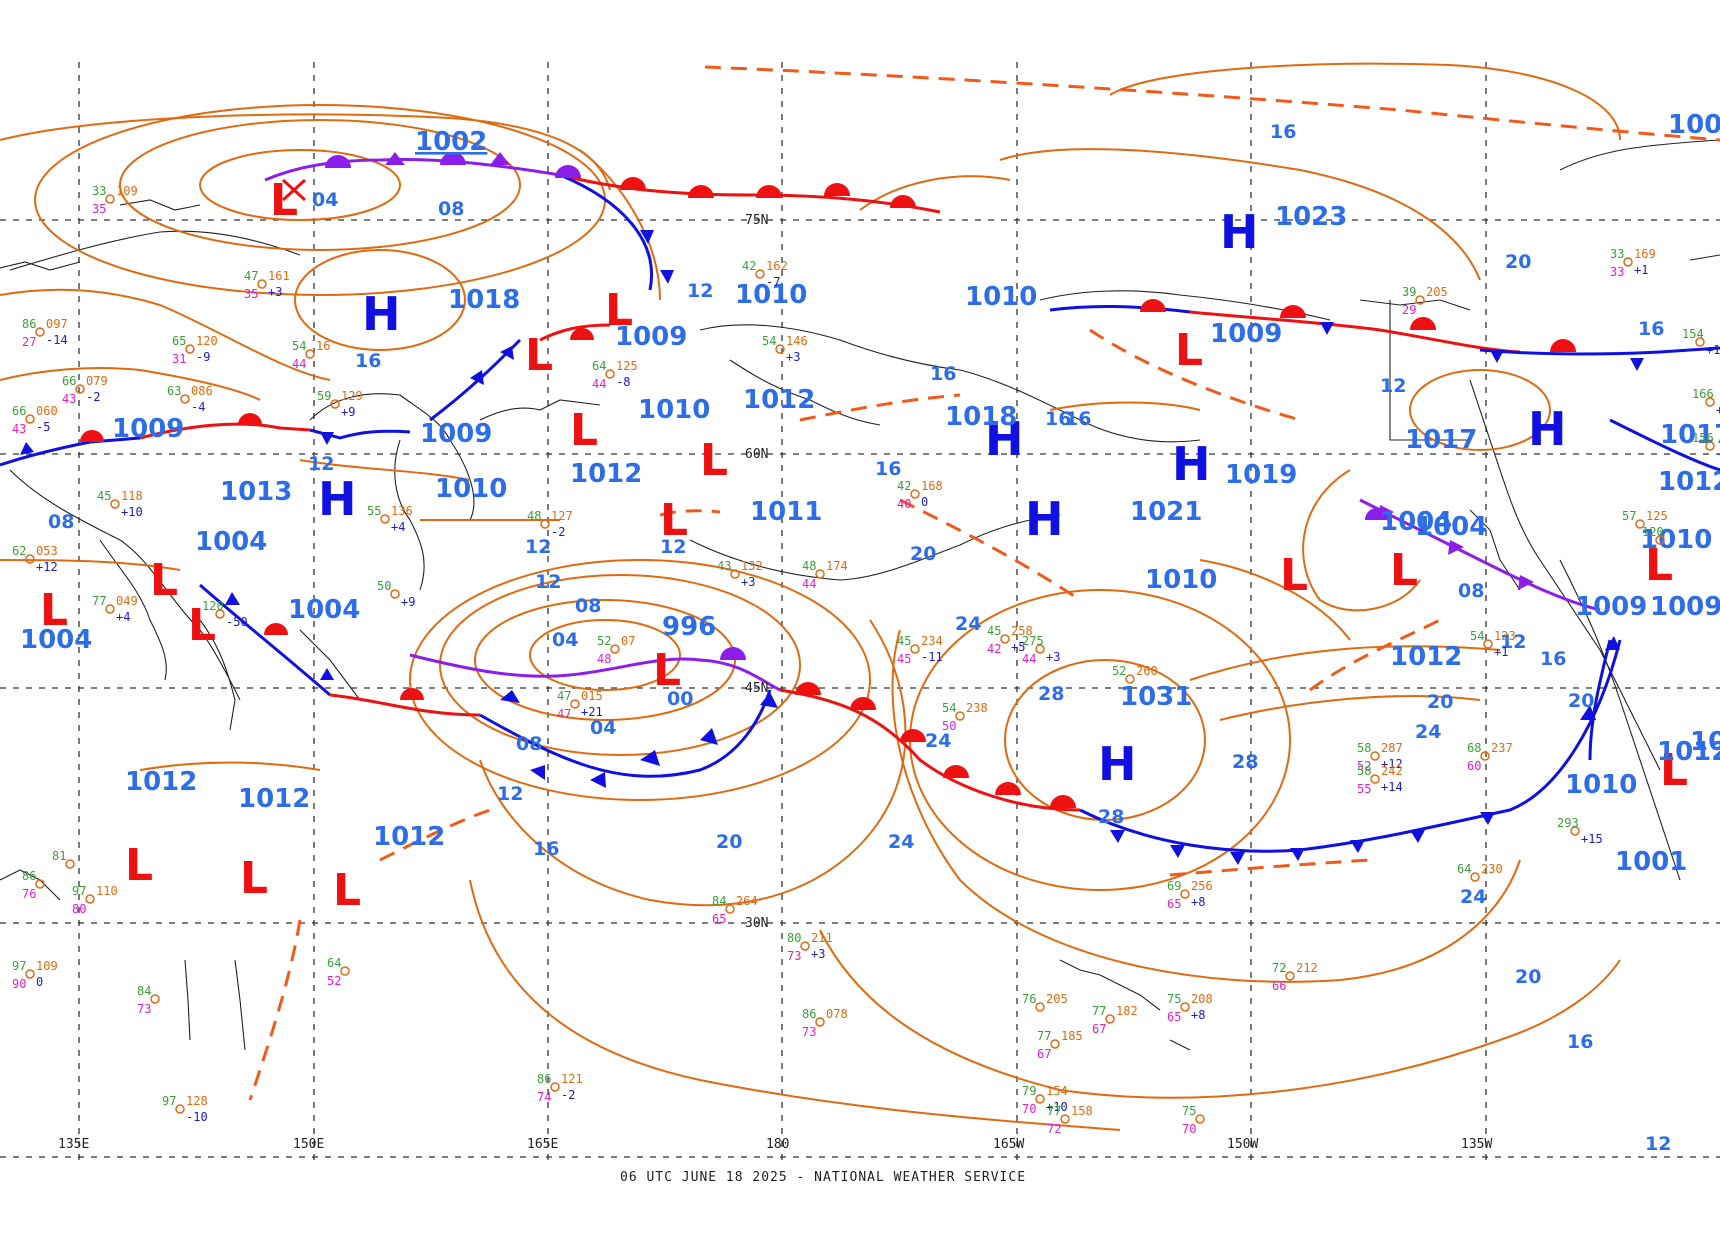 The height and width of the screenshot is (1260, 1720). Describe the element at coordinates (604, 659) in the screenshot. I see `station-dewpoint: 48` at that location.